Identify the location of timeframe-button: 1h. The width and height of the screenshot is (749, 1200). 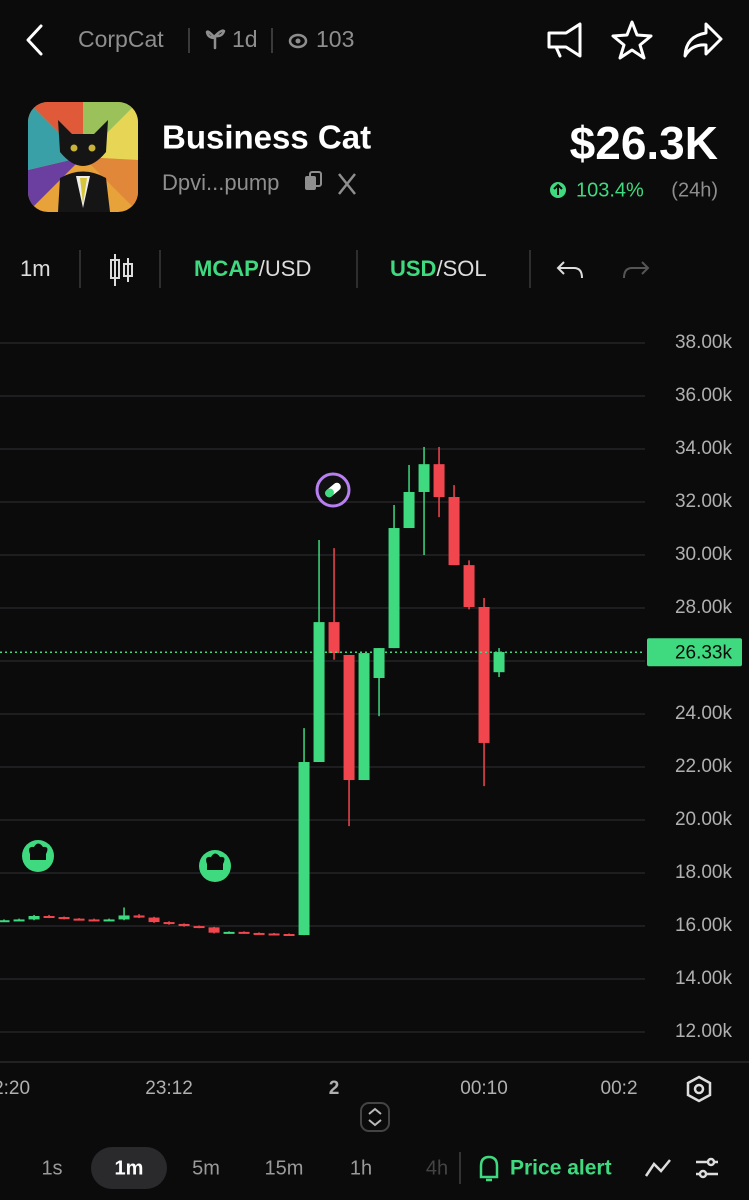
(361, 1168).